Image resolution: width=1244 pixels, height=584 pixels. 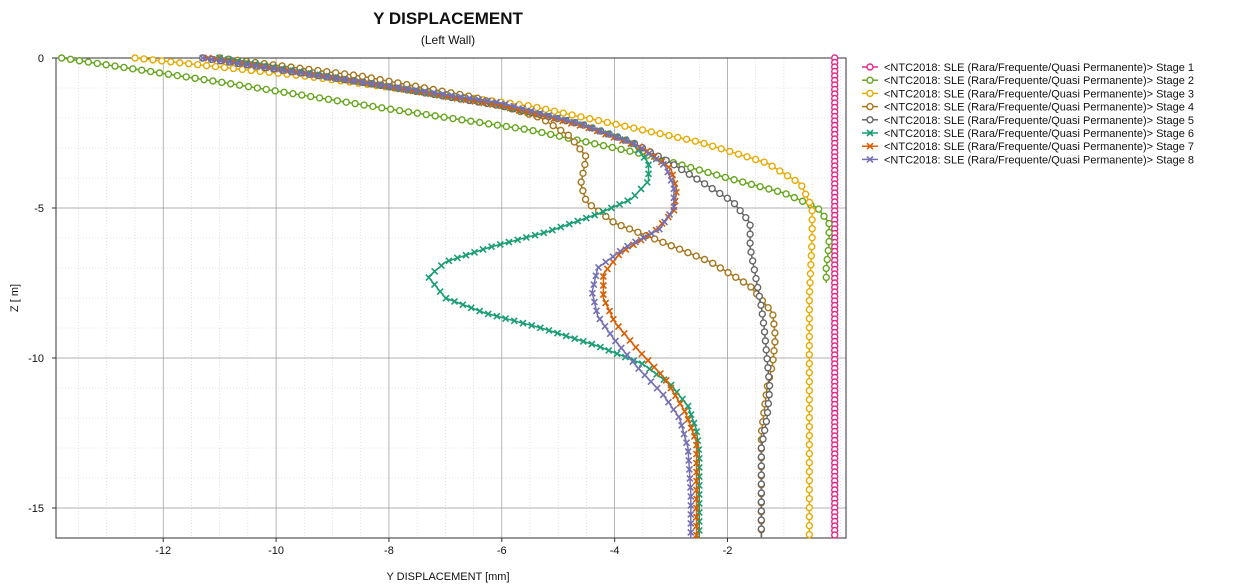 I want to click on x-tick-label: -8, so click(x=389, y=551).